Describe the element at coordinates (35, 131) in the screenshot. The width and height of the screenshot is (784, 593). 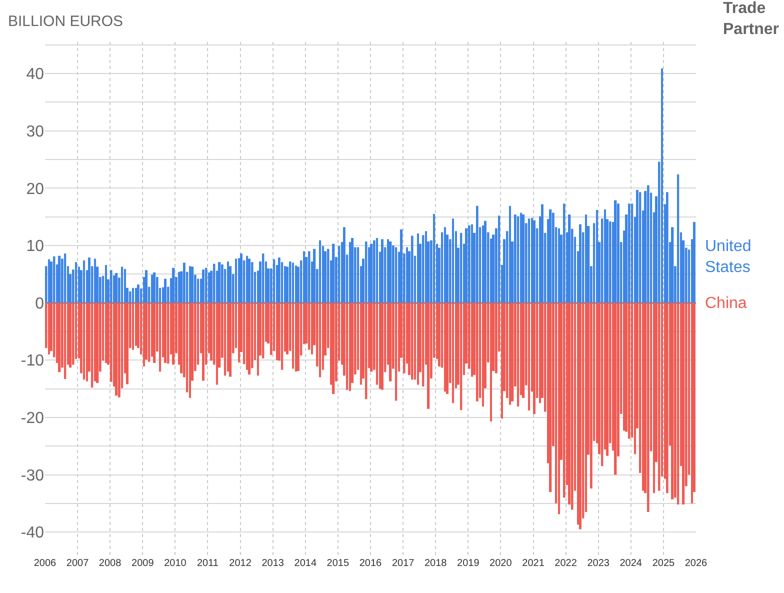
I see `y-tick-label: 30` at that location.